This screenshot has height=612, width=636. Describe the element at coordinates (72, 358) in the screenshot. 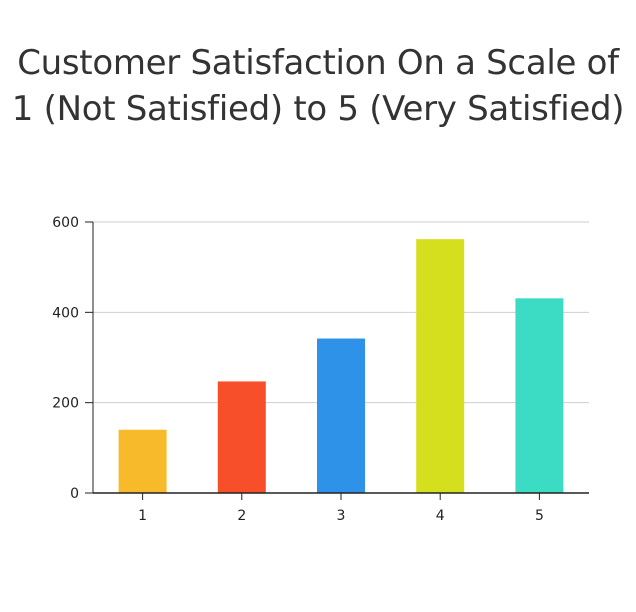

I see `y-tick-labels: 0 200 400 600` at that location.